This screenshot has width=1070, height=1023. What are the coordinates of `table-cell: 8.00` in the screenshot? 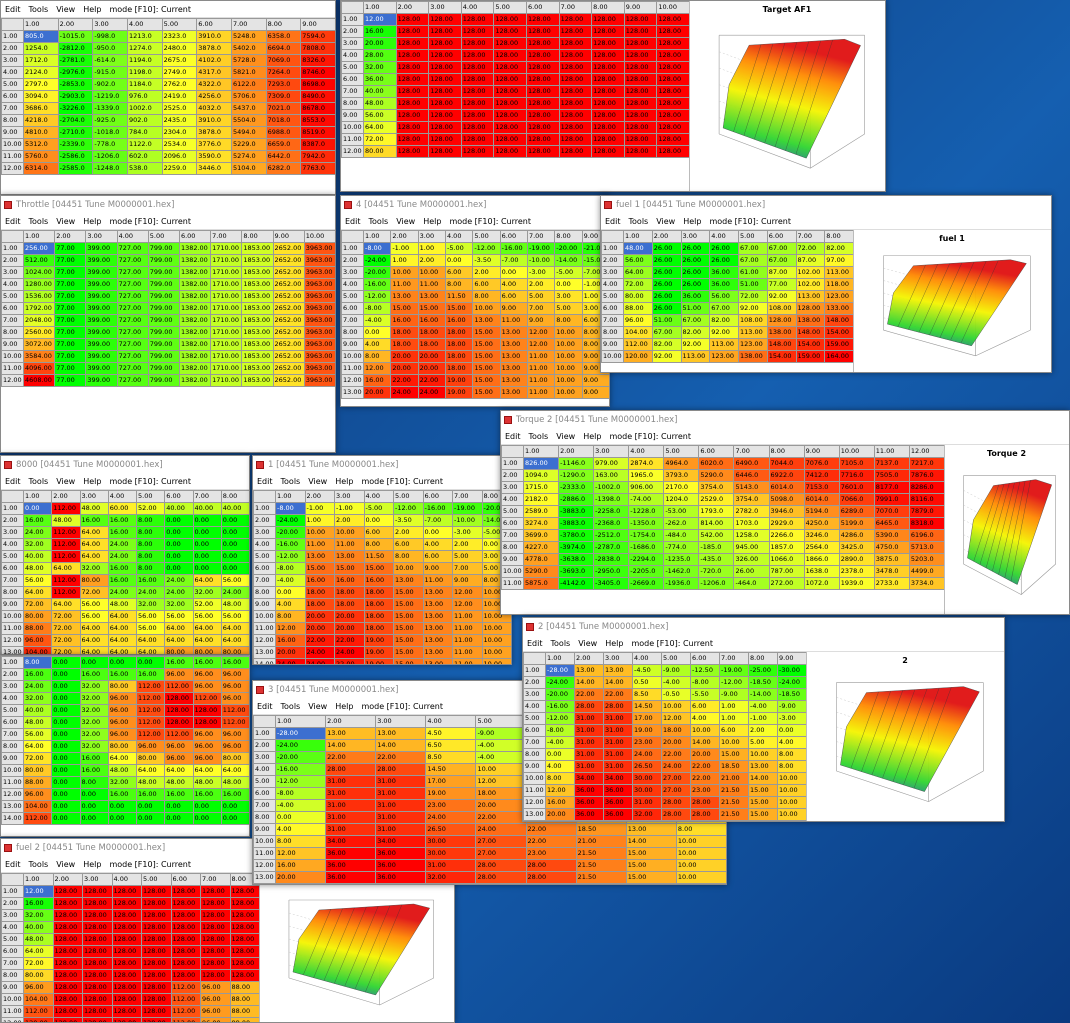 It's located at (378, 544).